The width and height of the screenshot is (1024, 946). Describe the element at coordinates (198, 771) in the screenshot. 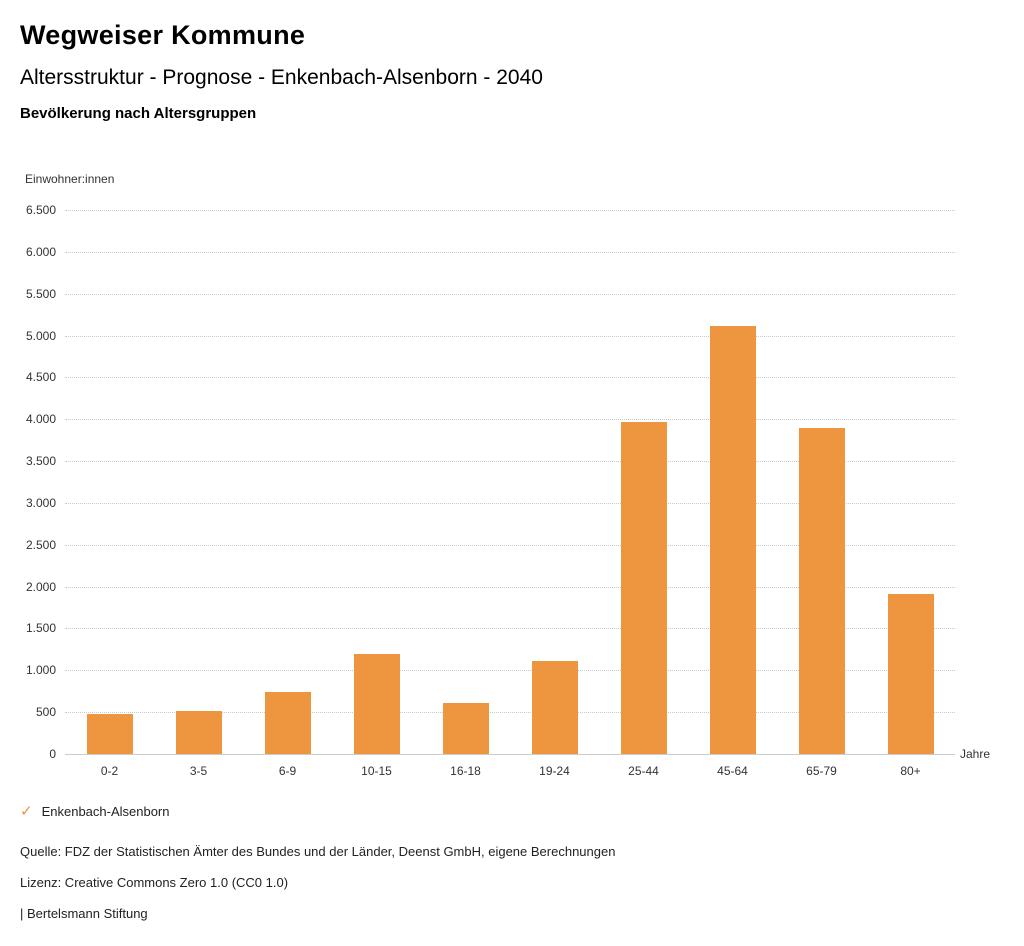

I see `x-tick-label: 3-5` at that location.